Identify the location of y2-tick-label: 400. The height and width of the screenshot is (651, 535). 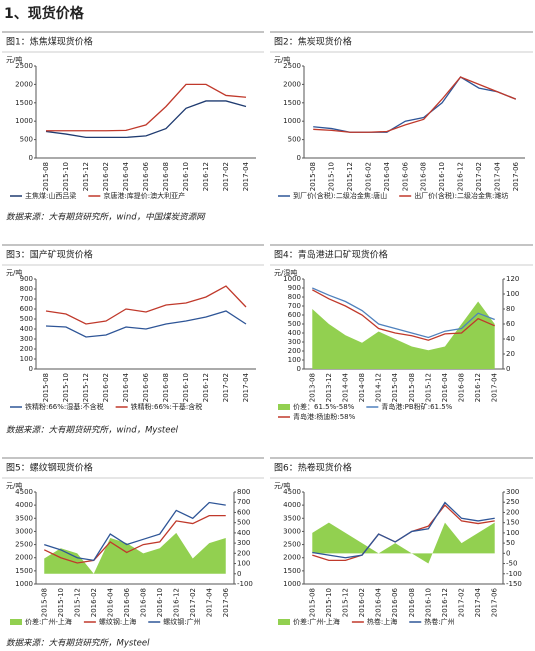
(243, 533).